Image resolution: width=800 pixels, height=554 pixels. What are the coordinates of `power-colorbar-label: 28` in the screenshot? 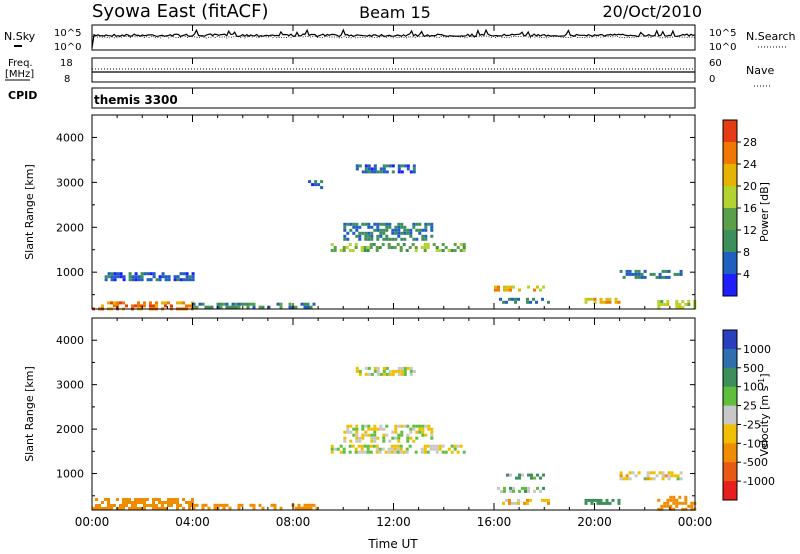 It's located at (750, 142).